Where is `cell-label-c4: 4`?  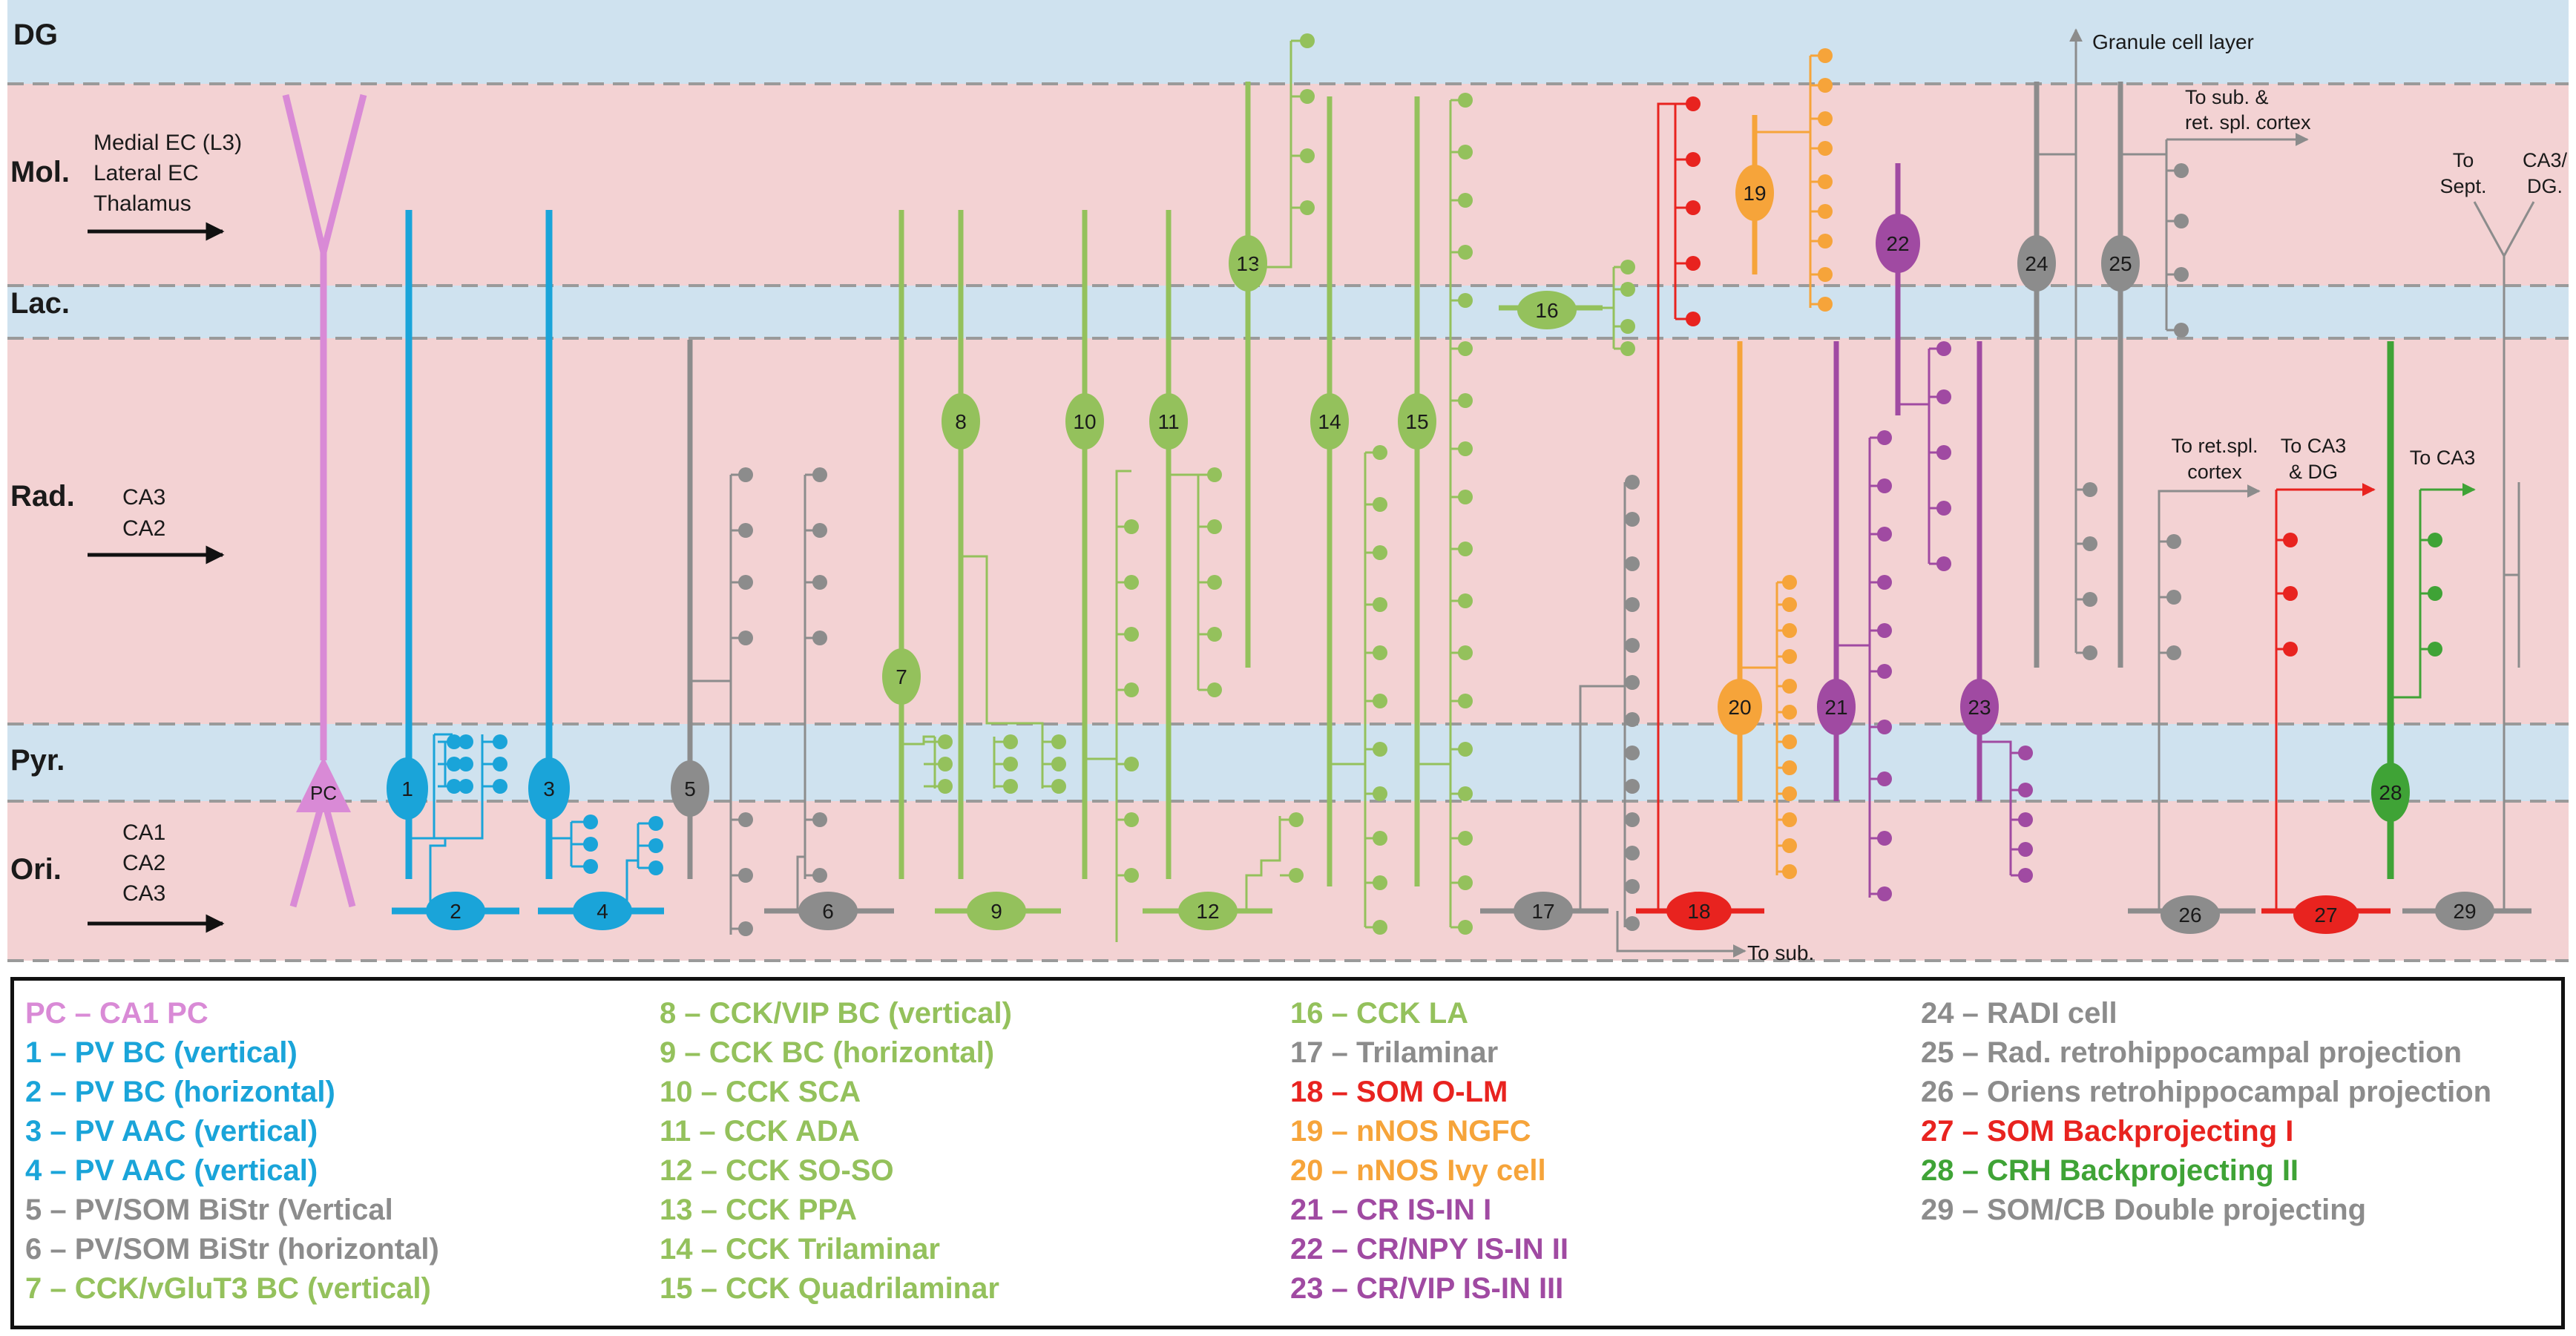 cell-label-c4: 4 is located at coordinates (602, 911).